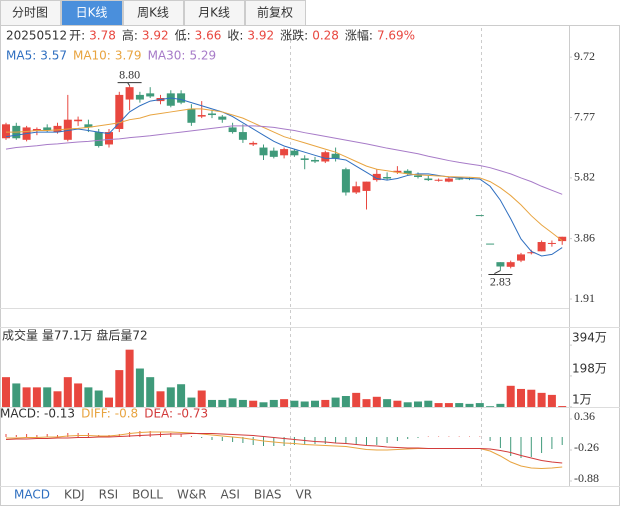 This screenshot has height=506, width=620. What do you see at coordinates (497, 272) in the screenshot?
I see `extreme-marker` at bounding box center [497, 272].